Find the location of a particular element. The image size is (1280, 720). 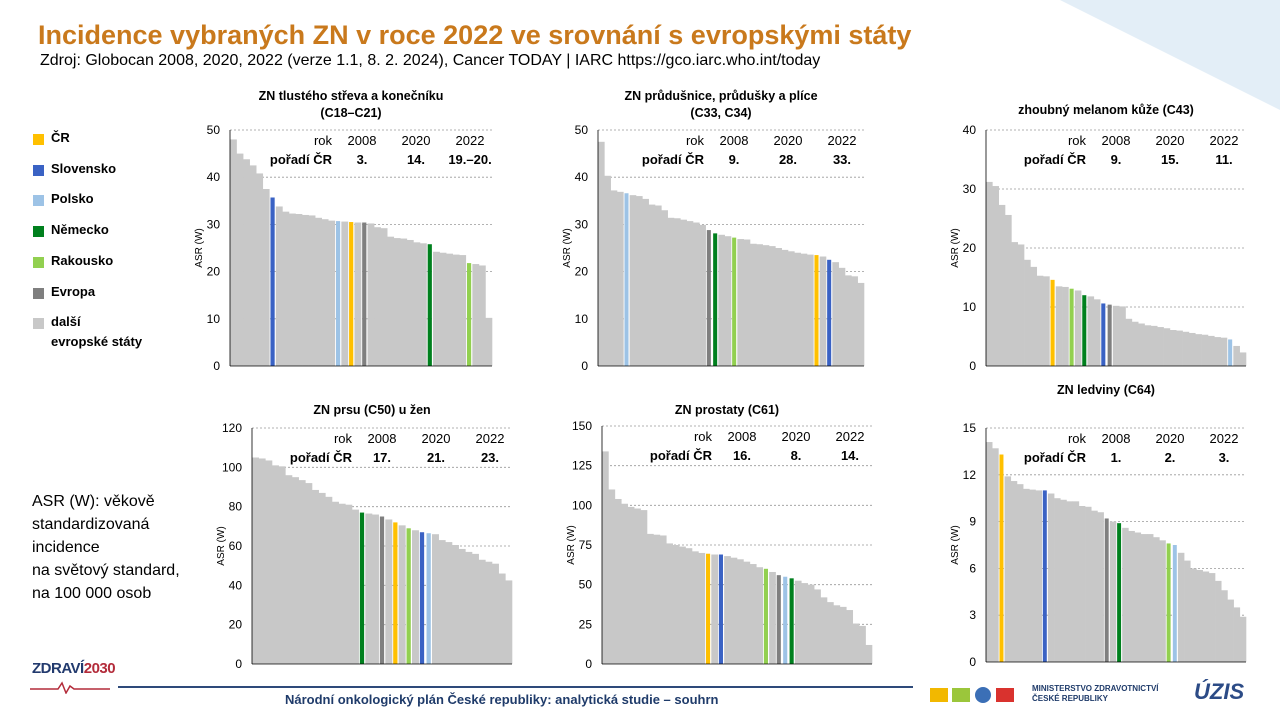

tick-label: 100 is located at coordinates (582, 505).